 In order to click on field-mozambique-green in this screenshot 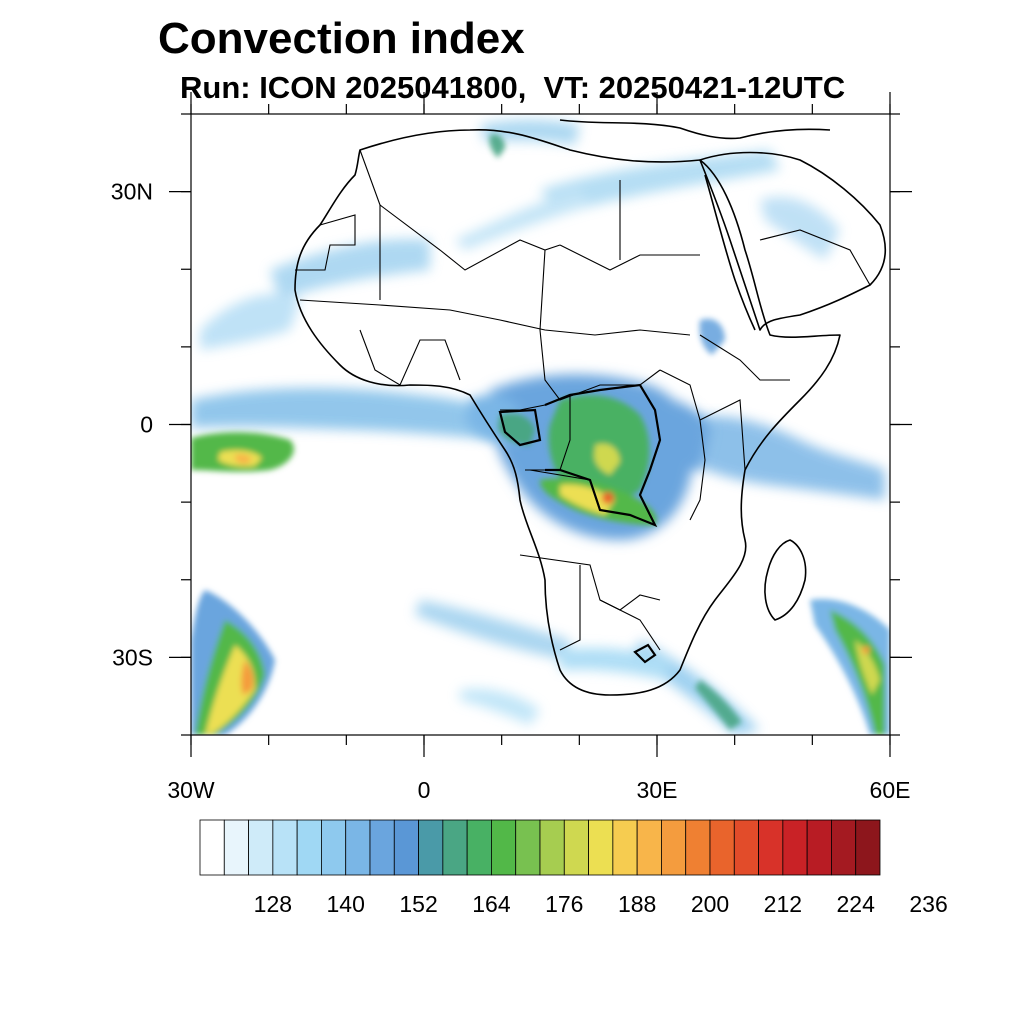, I will do `click(718, 705)`.